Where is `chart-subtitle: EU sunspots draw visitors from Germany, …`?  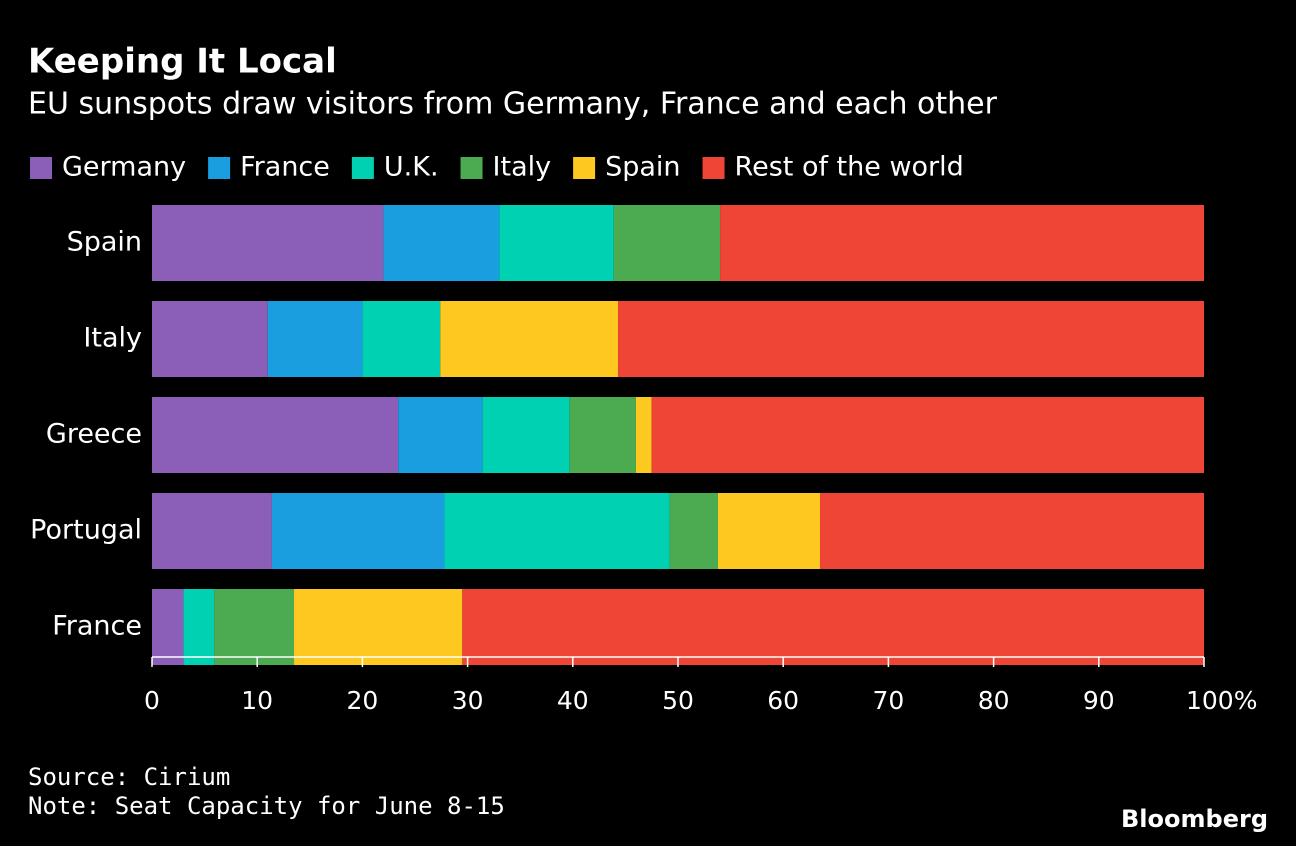
chart-subtitle: EU sunspots draw visitors from Germany, … is located at coordinates (513, 104).